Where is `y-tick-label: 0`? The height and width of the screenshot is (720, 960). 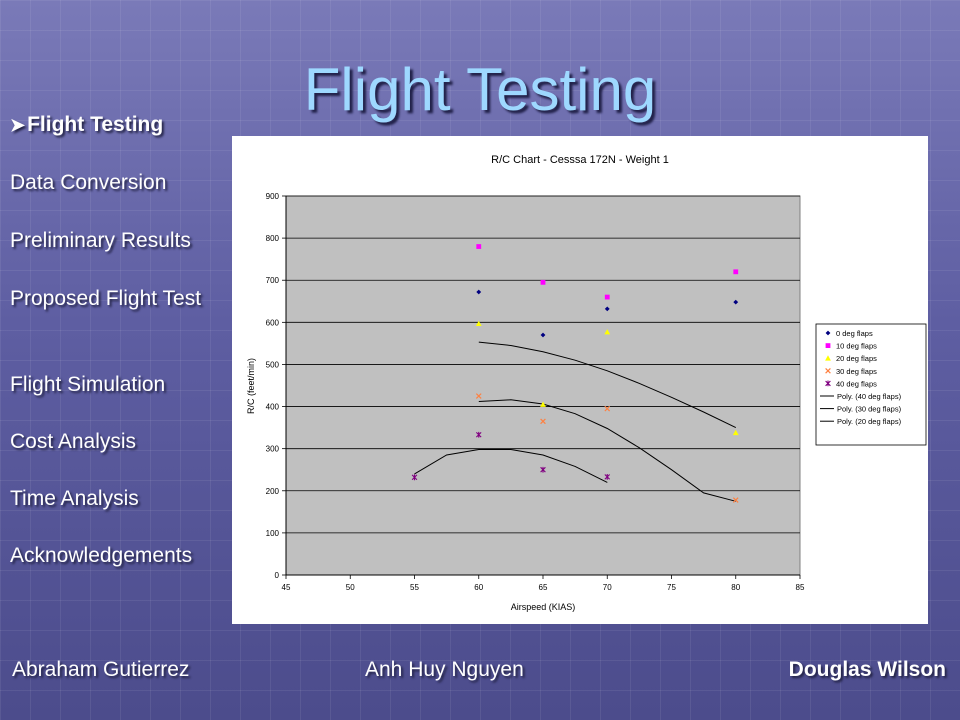 y-tick-label: 0 is located at coordinates (277, 575).